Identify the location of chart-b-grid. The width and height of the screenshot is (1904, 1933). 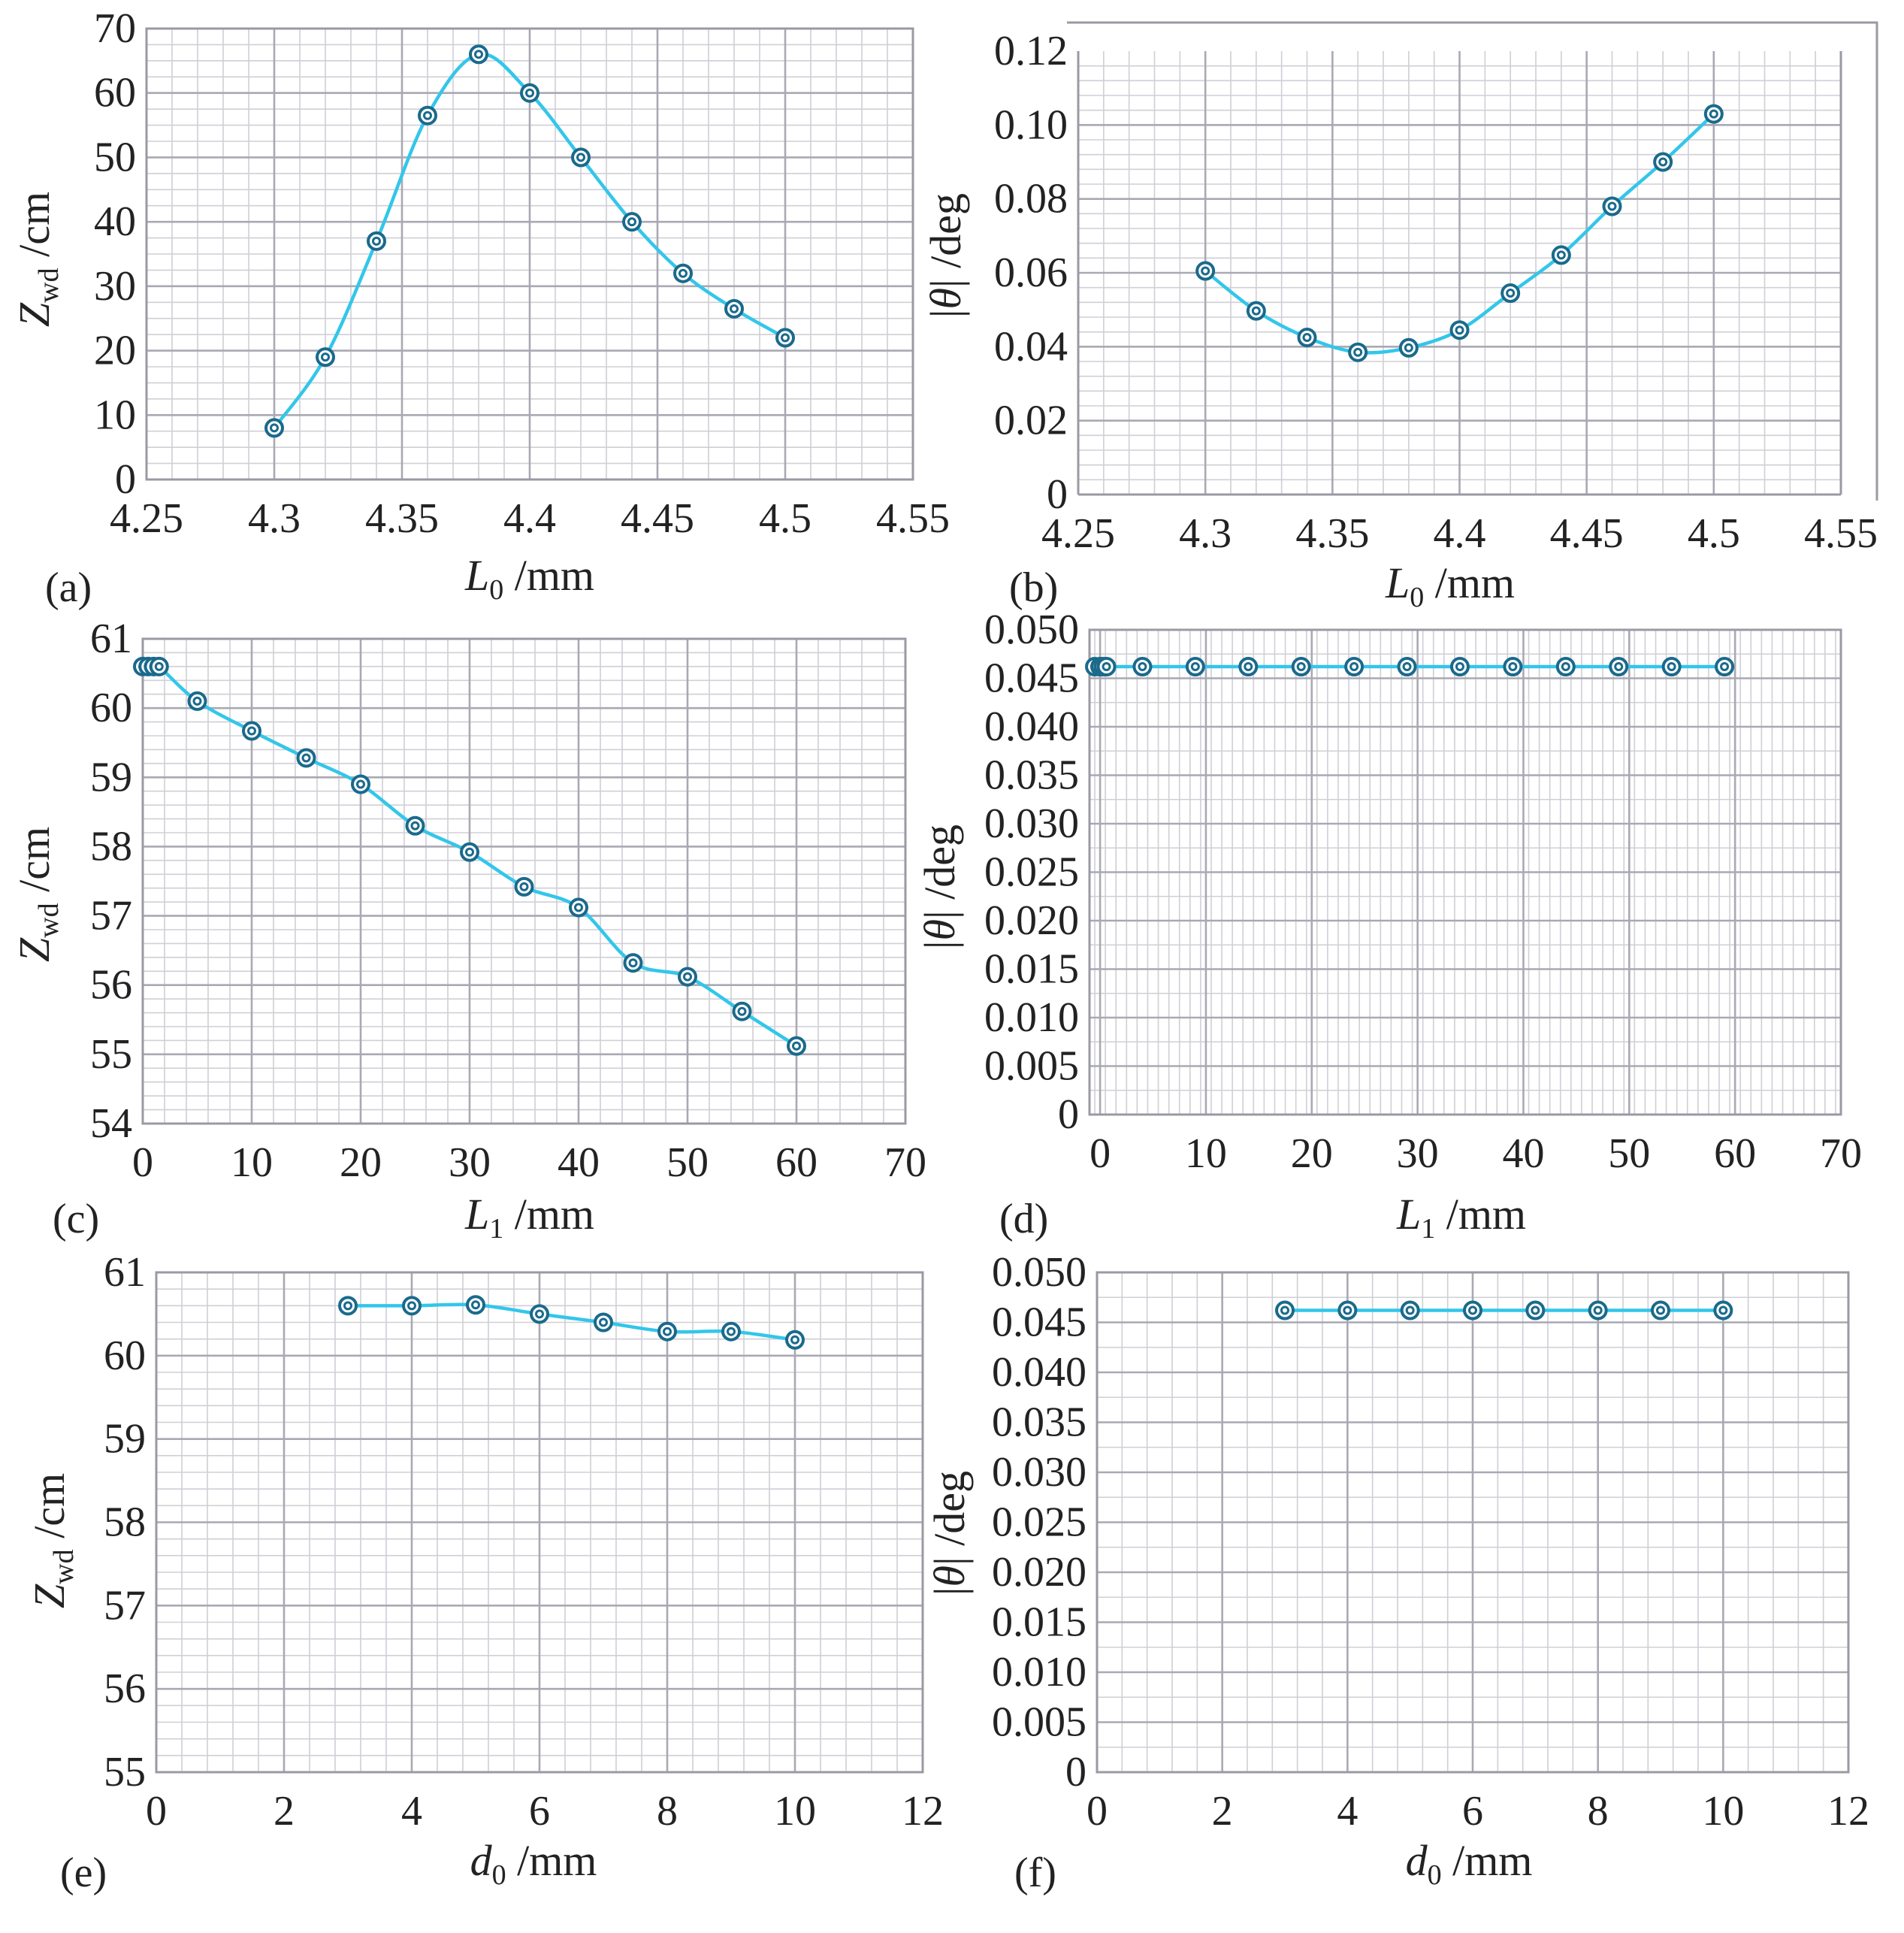
(1459, 273).